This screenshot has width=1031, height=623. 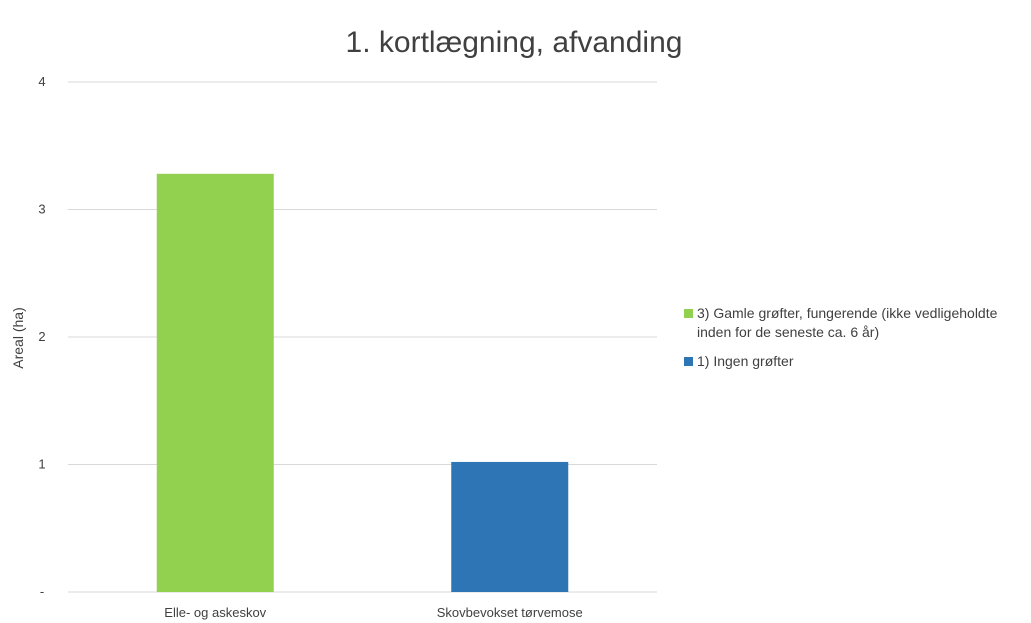 I want to click on y-tick-label: 2, so click(x=41, y=336).